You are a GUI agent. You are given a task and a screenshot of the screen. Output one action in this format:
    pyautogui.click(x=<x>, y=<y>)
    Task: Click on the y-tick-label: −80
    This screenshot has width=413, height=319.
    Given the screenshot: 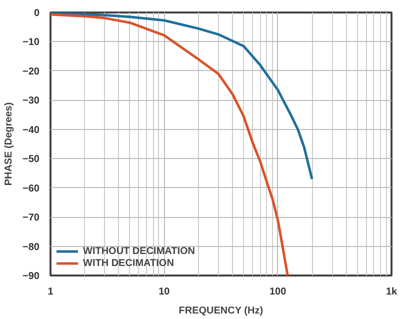 What is the action you would take?
    pyautogui.click(x=31, y=247)
    